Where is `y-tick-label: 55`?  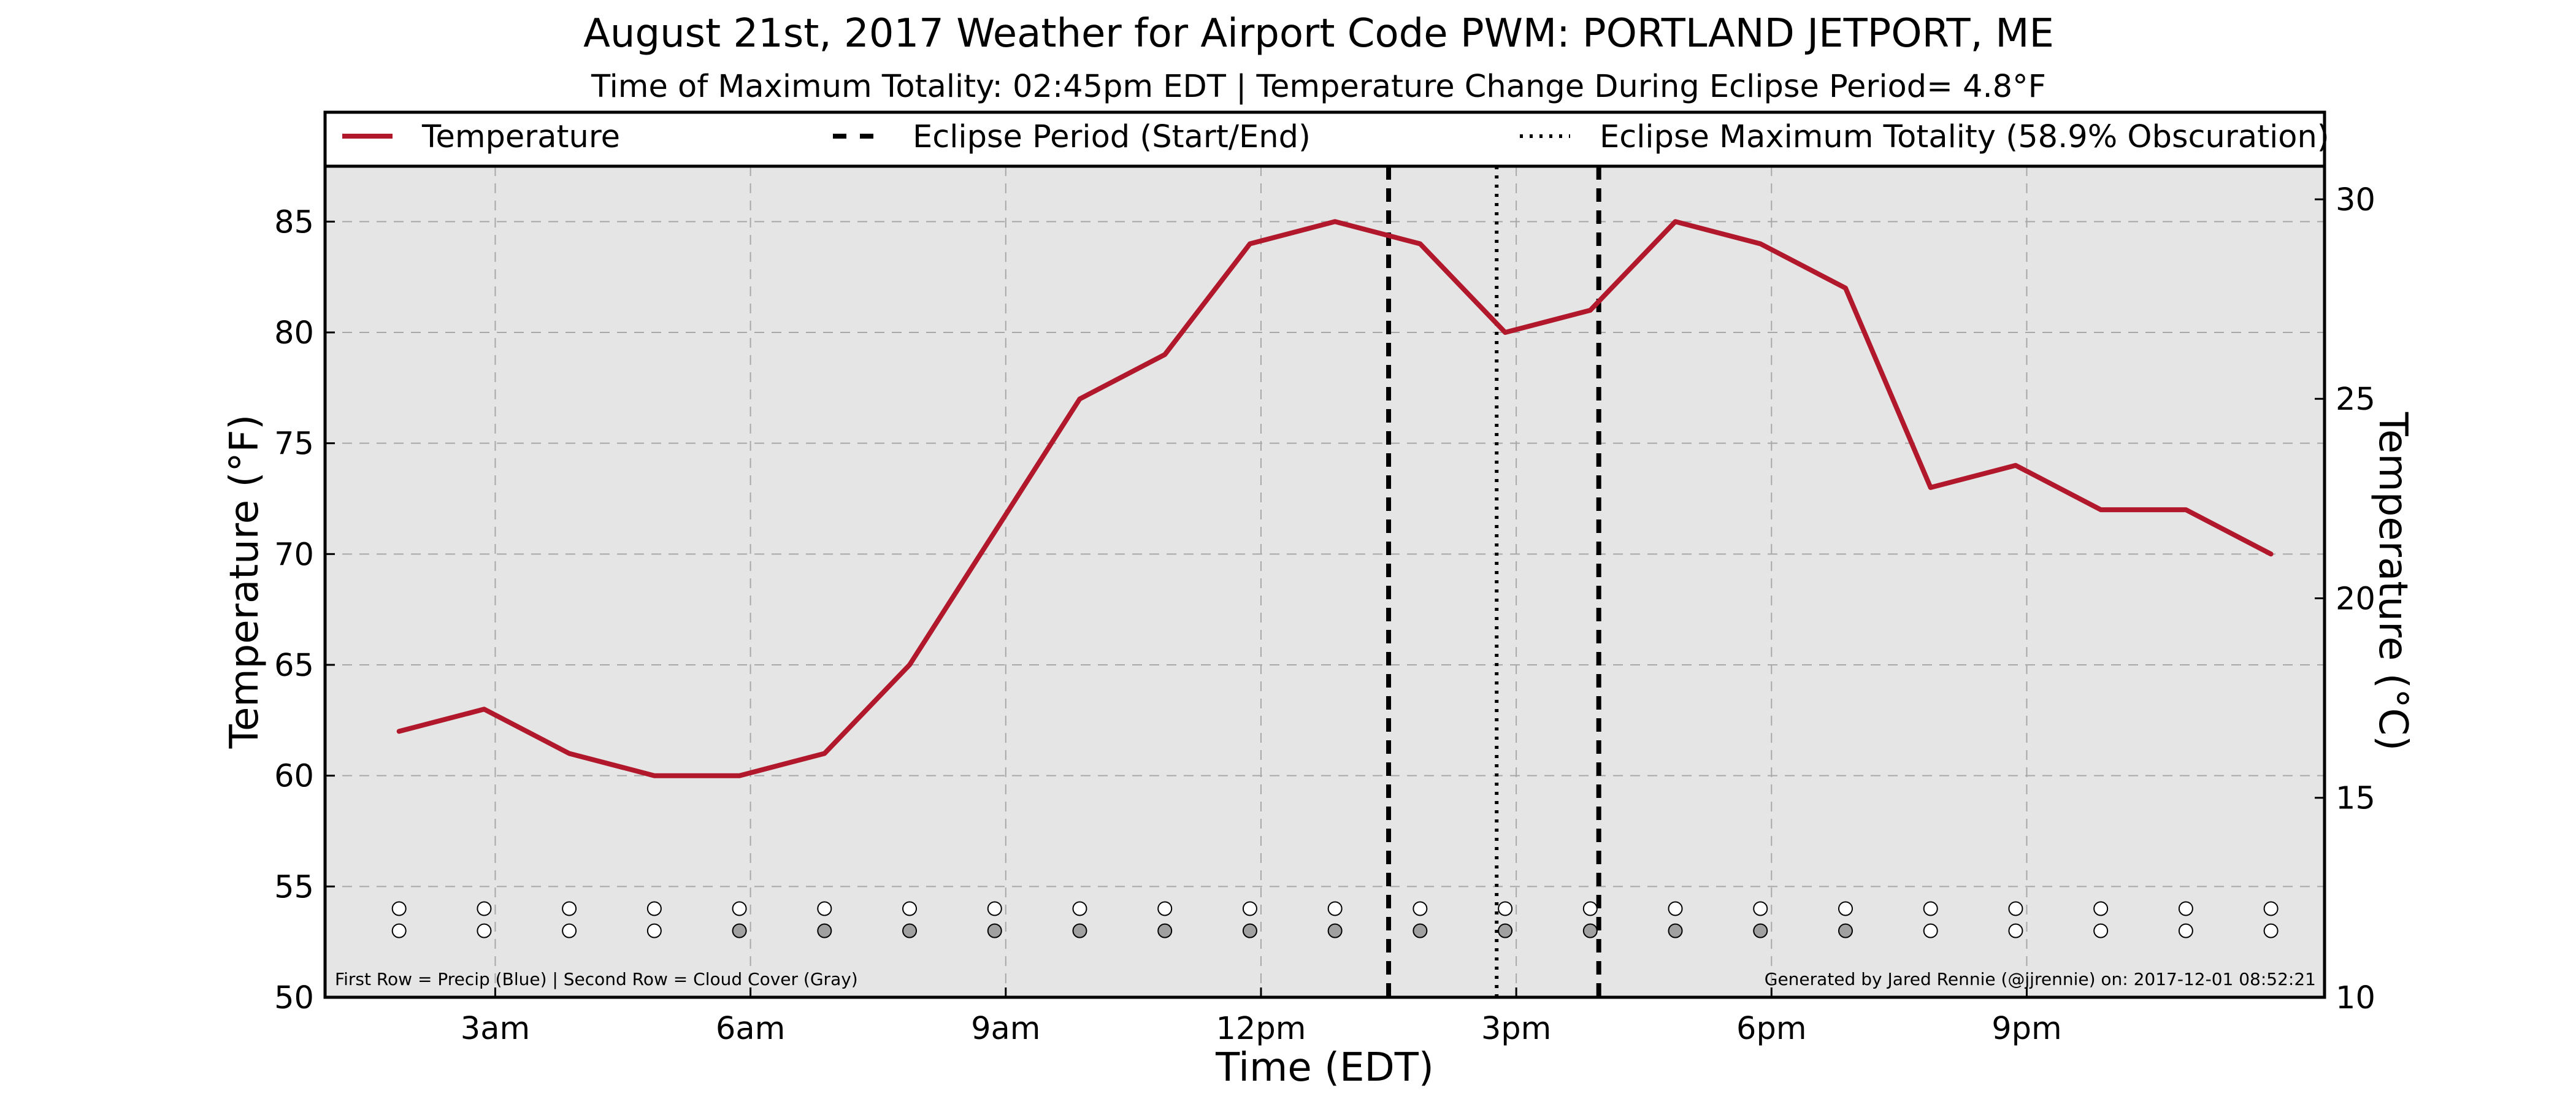
y-tick-label: 55 is located at coordinates (294, 887).